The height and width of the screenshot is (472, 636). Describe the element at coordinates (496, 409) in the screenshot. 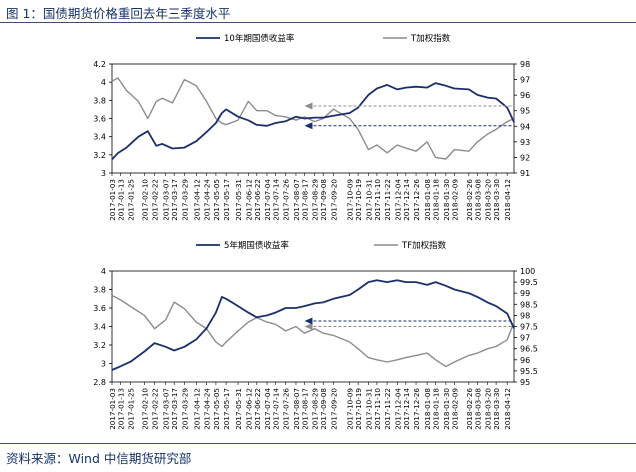

I see `x-tick-label: 2018-03-30` at that location.